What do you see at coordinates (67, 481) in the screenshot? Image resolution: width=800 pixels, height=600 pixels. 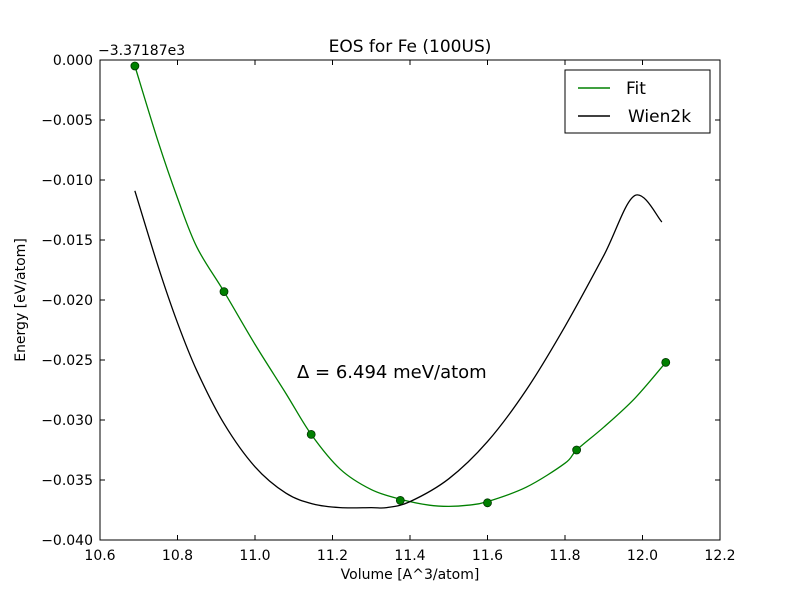 I see `y-tick-label: −0.035` at bounding box center [67, 481].